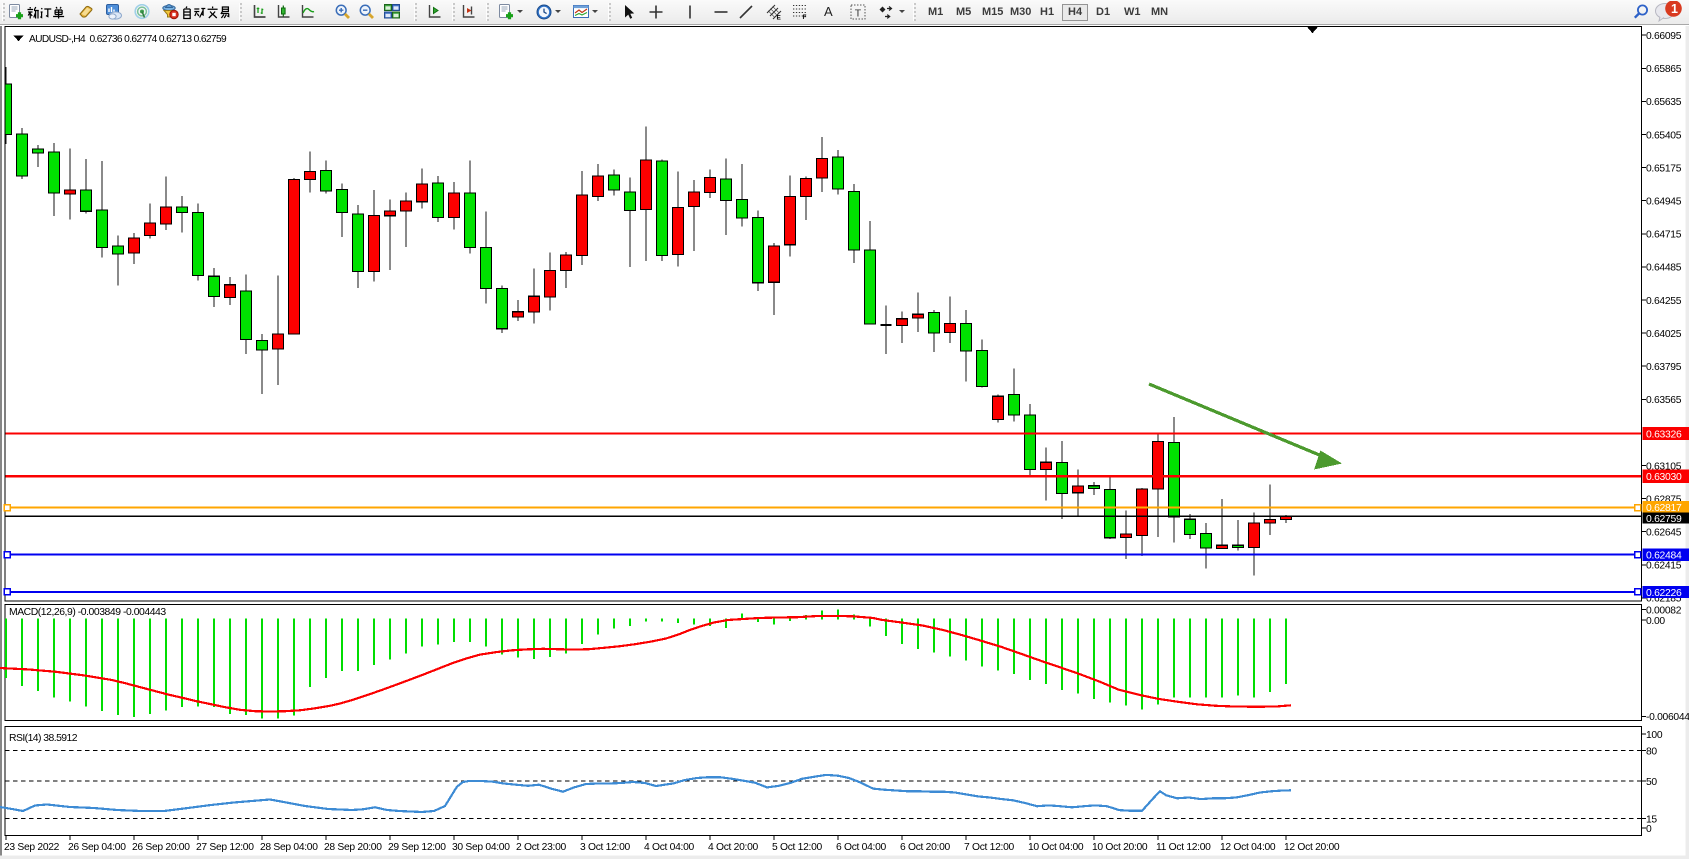 The width and height of the screenshot is (1689, 859). I want to click on svg-text: 6 Oct 20:00, so click(925, 847).